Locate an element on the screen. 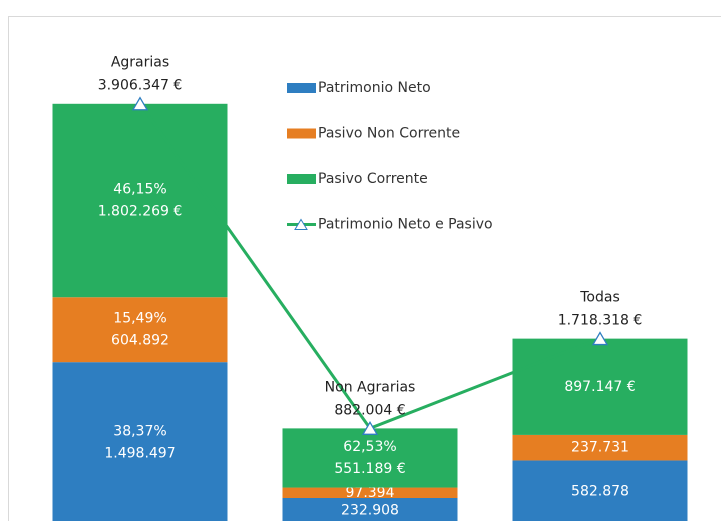  legend-label: Pasivo Corrente is located at coordinates (373, 179).